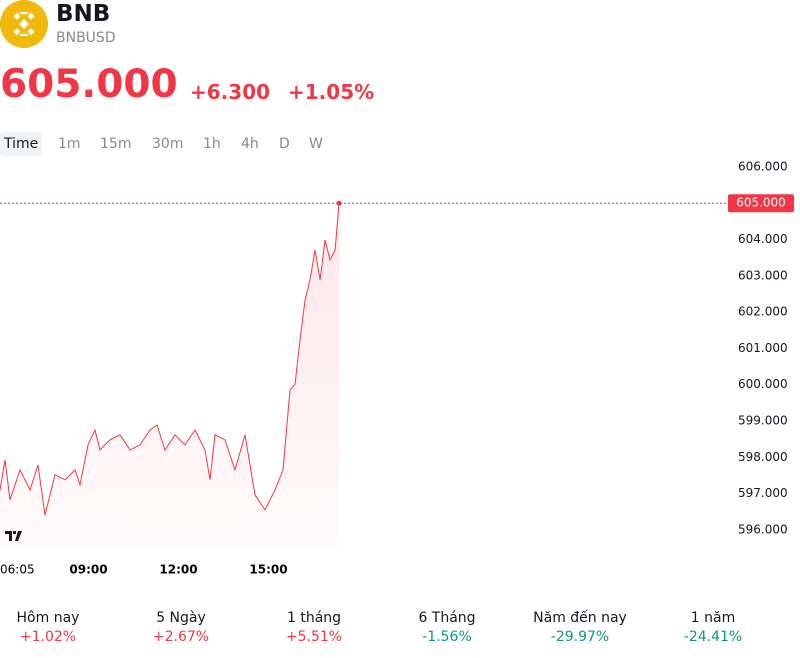 This screenshot has height=658, width=800. I want to click on performance-value: -1.56%, so click(447, 637).